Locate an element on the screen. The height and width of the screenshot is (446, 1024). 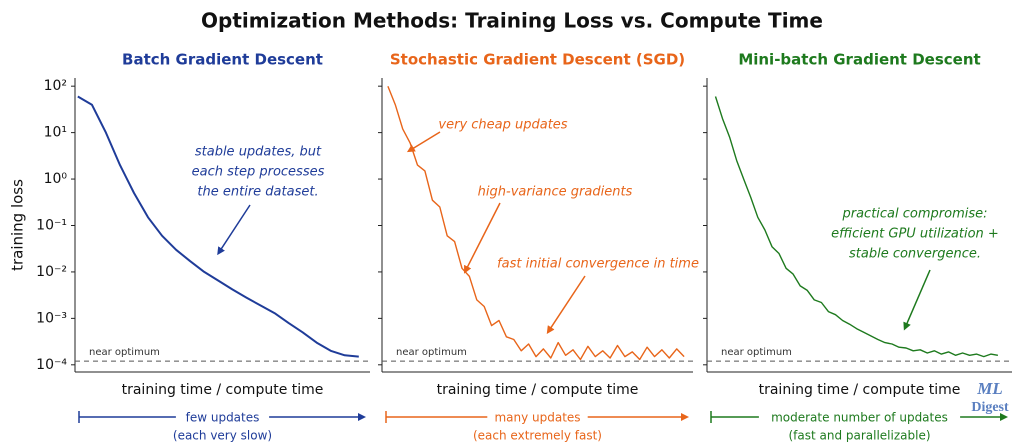
annotation: high-variance gradients is located at coordinates (555, 192).